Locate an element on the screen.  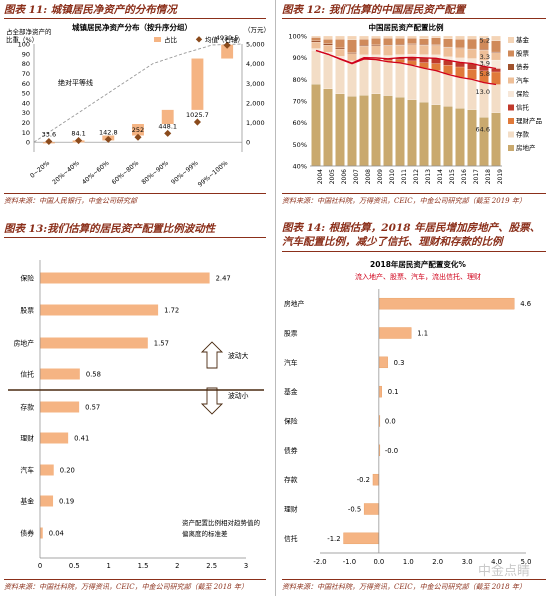
chart-11-xtick: 0~20% is located at coordinates (40, 170).